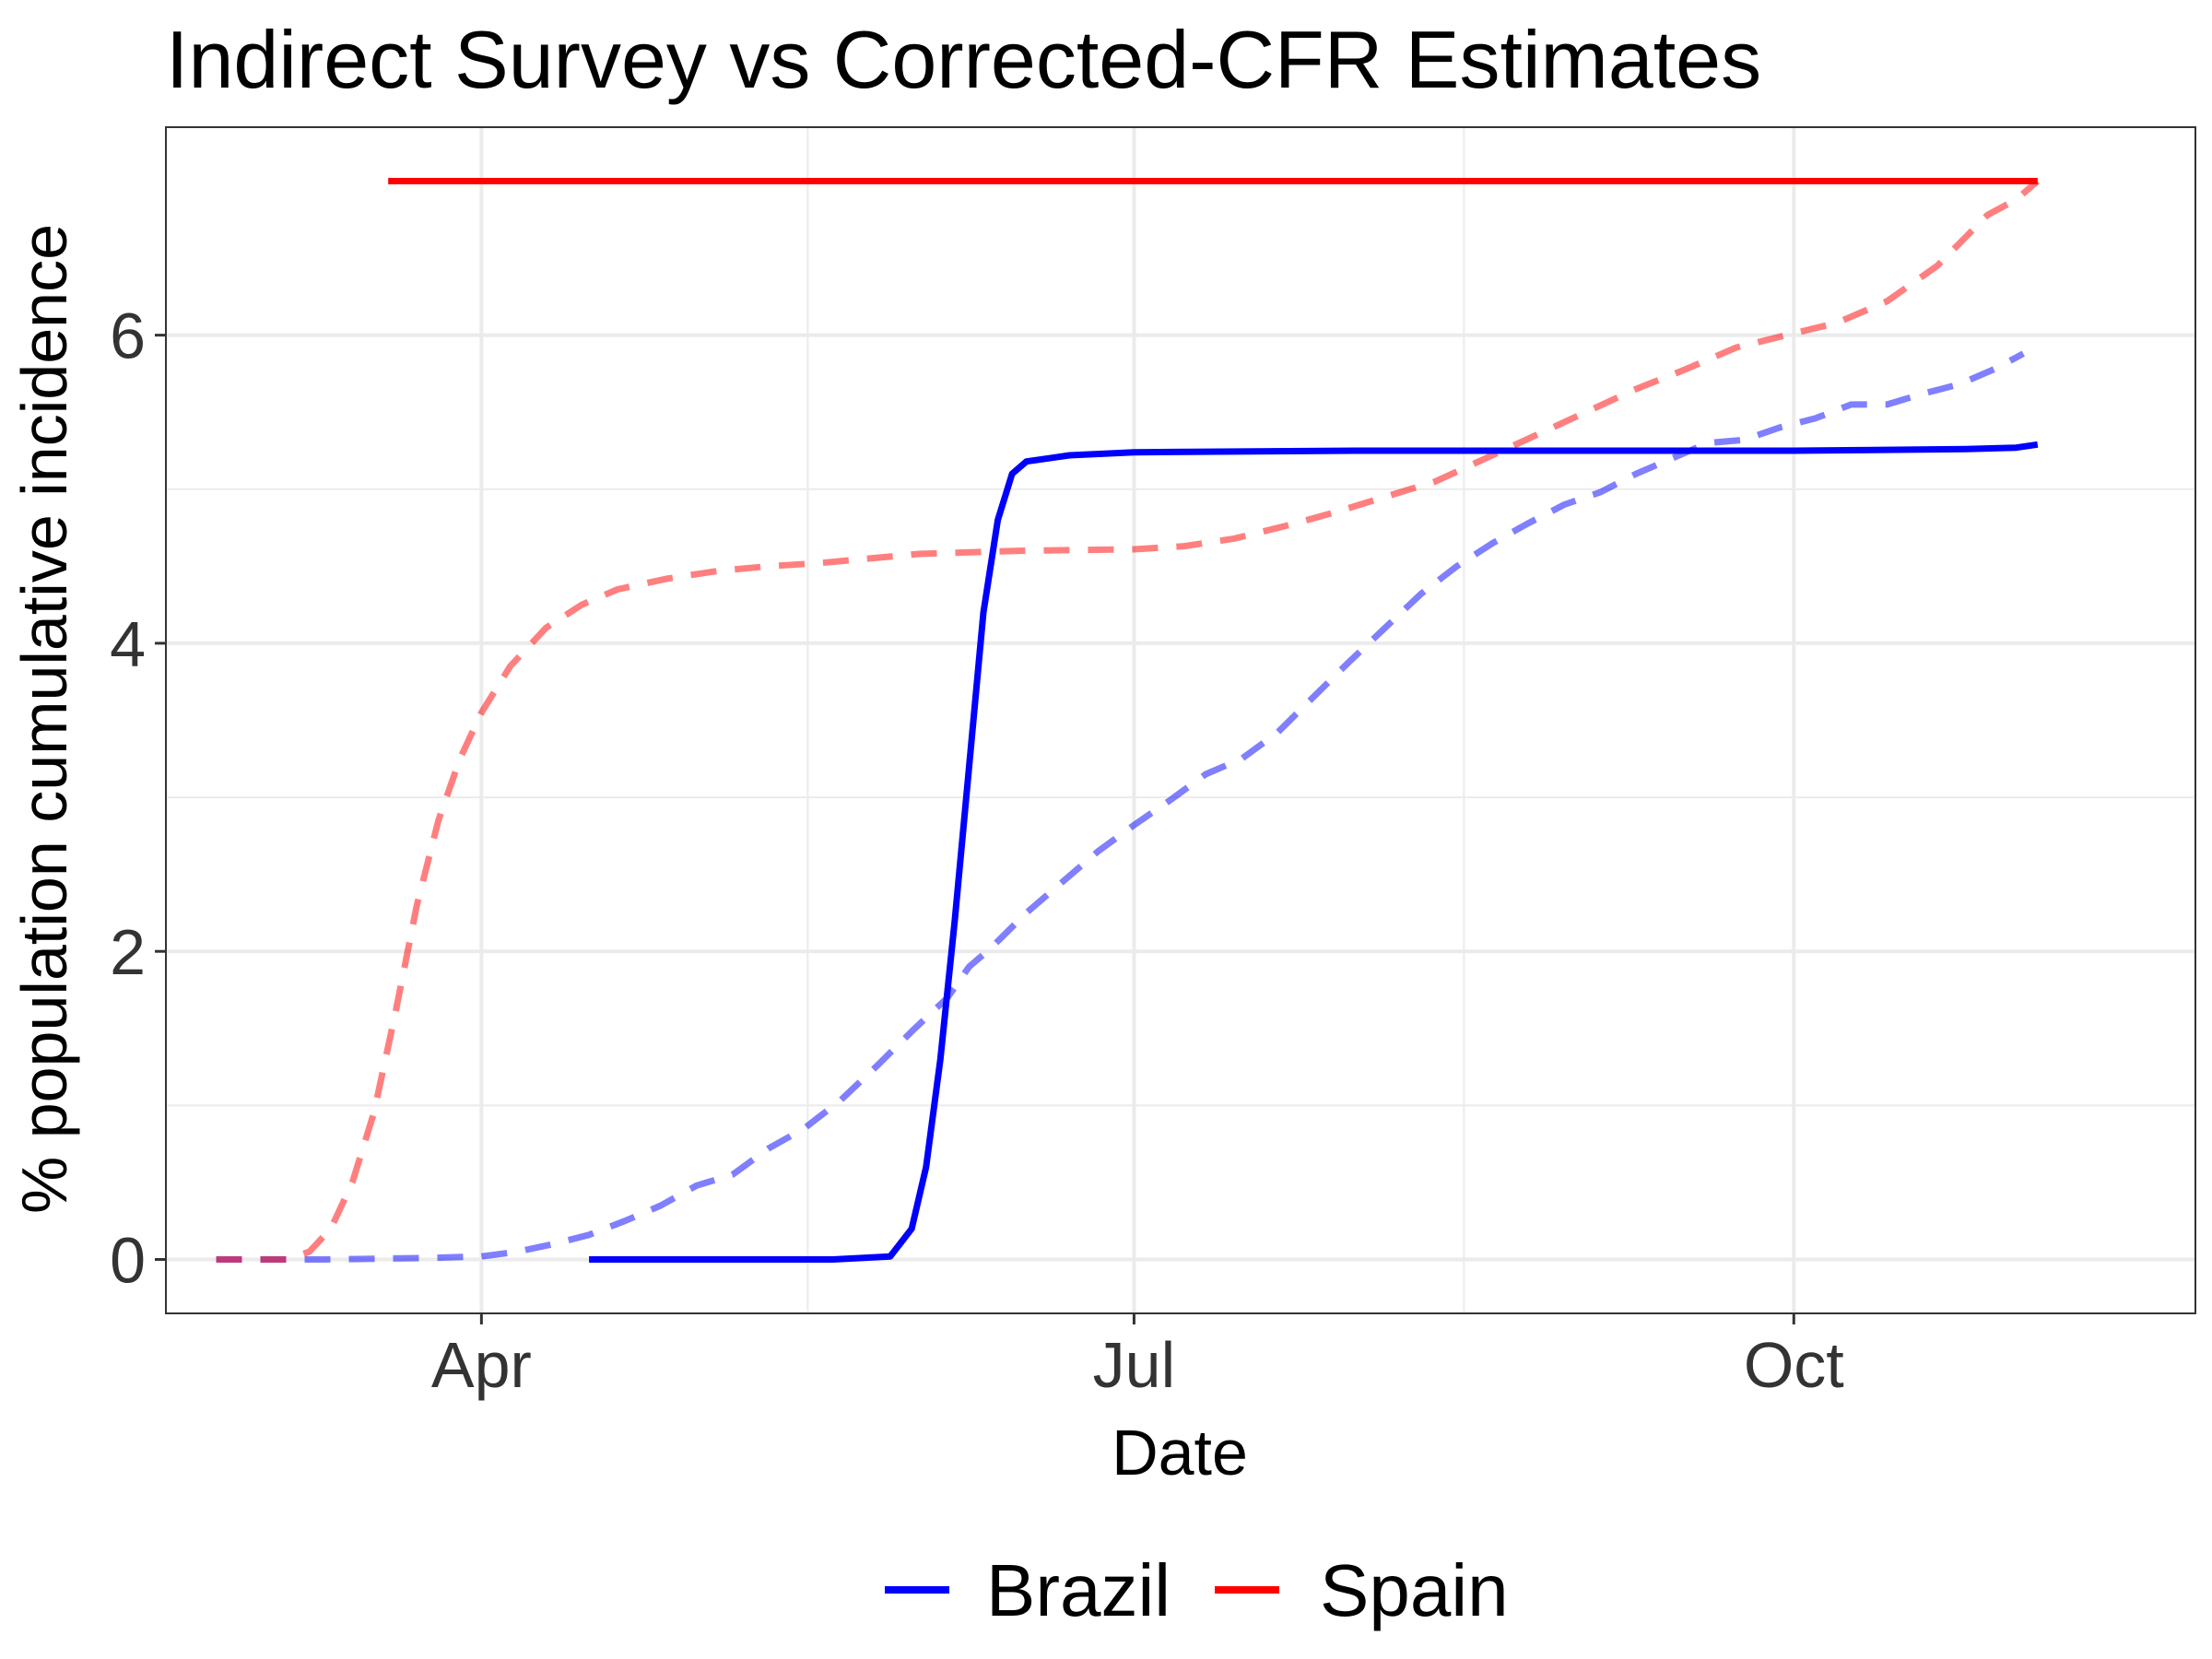  What do you see at coordinates (1180, 1452) in the screenshot?
I see `x-axis-title: Date` at bounding box center [1180, 1452].